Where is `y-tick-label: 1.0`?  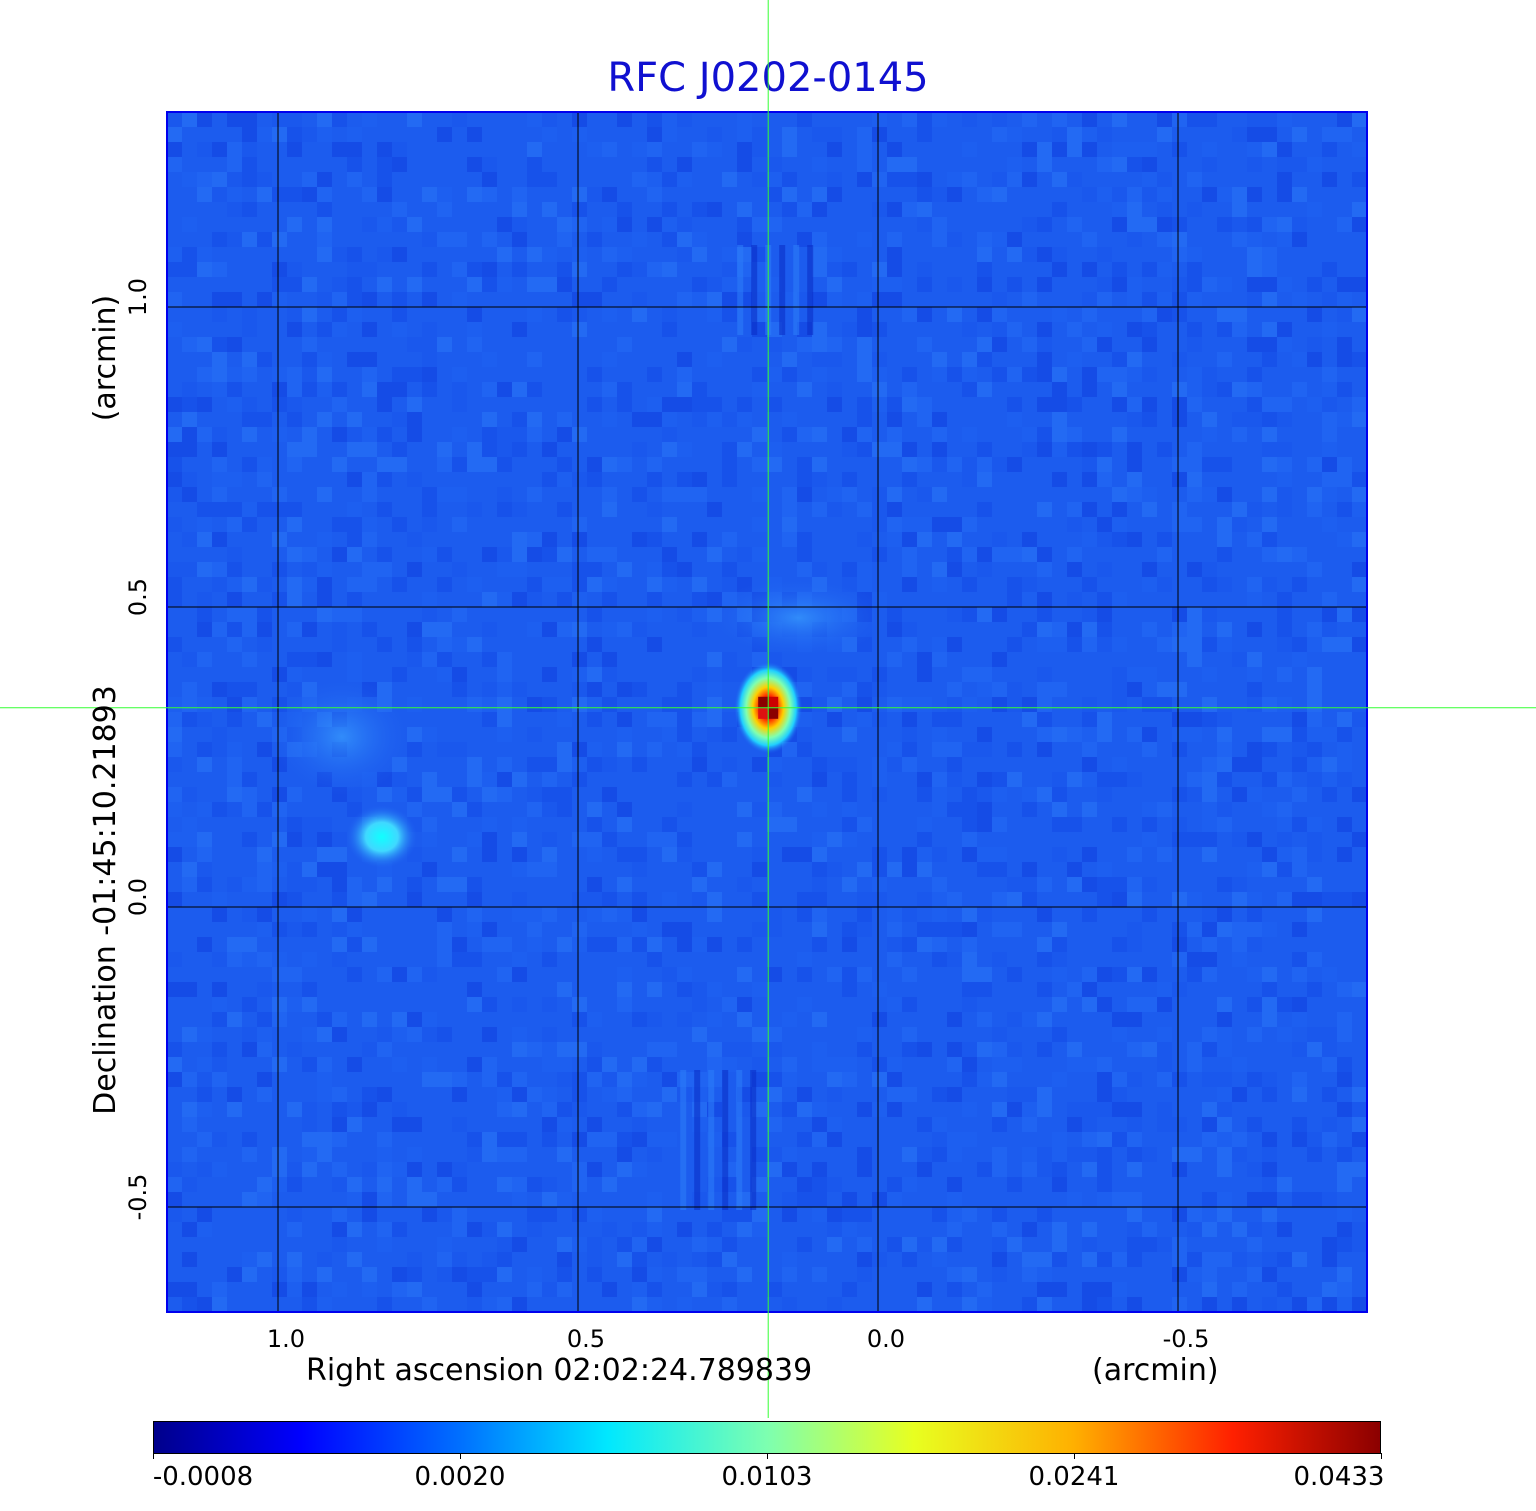
y-tick-label: 1.0 is located at coordinates (138, 297).